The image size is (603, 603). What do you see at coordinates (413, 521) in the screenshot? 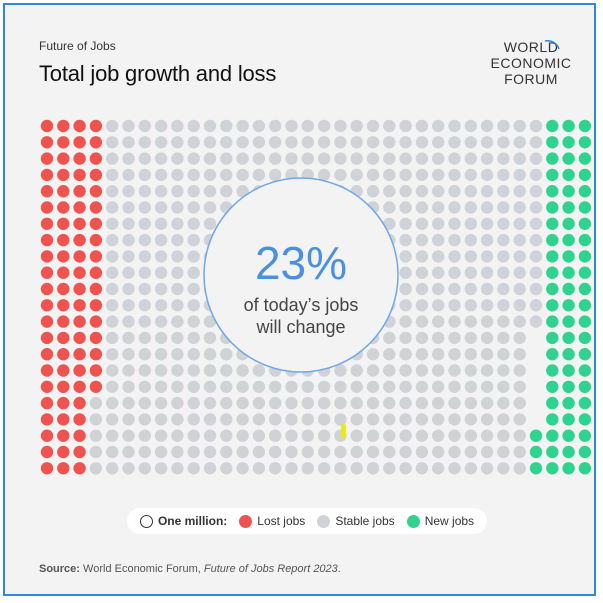
I see `new-swatch` at bounding box center [413, 521].